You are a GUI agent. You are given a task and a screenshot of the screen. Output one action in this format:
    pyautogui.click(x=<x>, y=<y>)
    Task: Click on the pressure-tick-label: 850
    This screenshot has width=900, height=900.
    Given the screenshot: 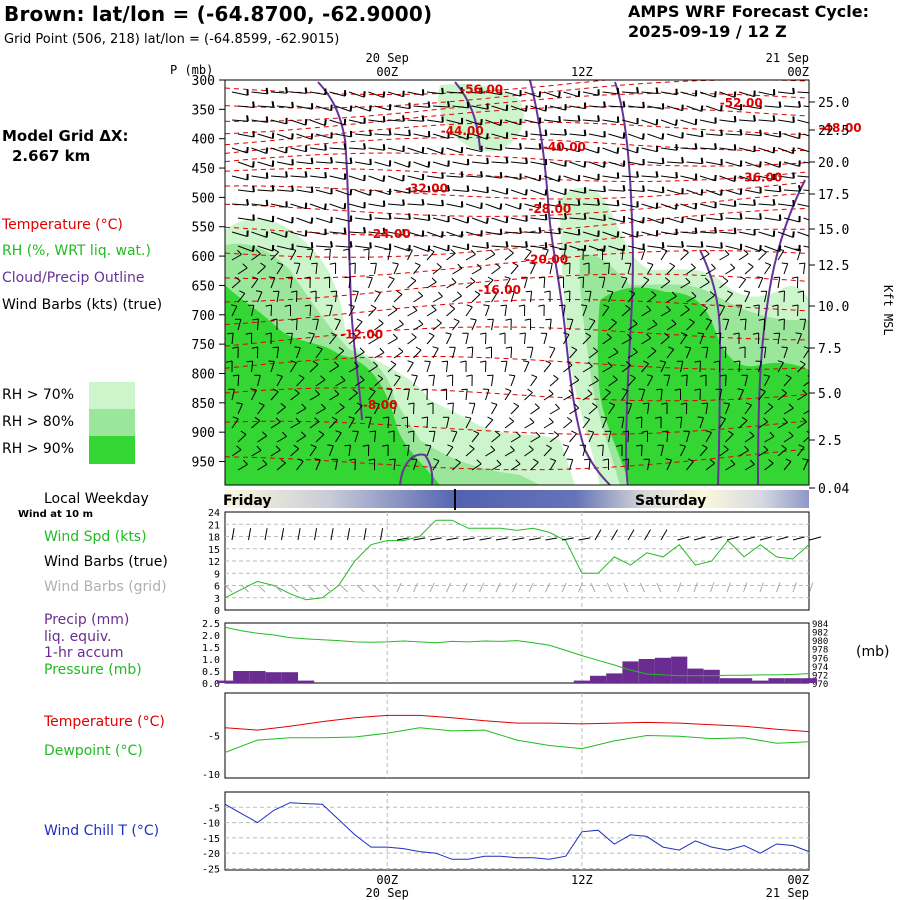 What is the action you would take?
    pyautogui.click(x=203, y=404)
    